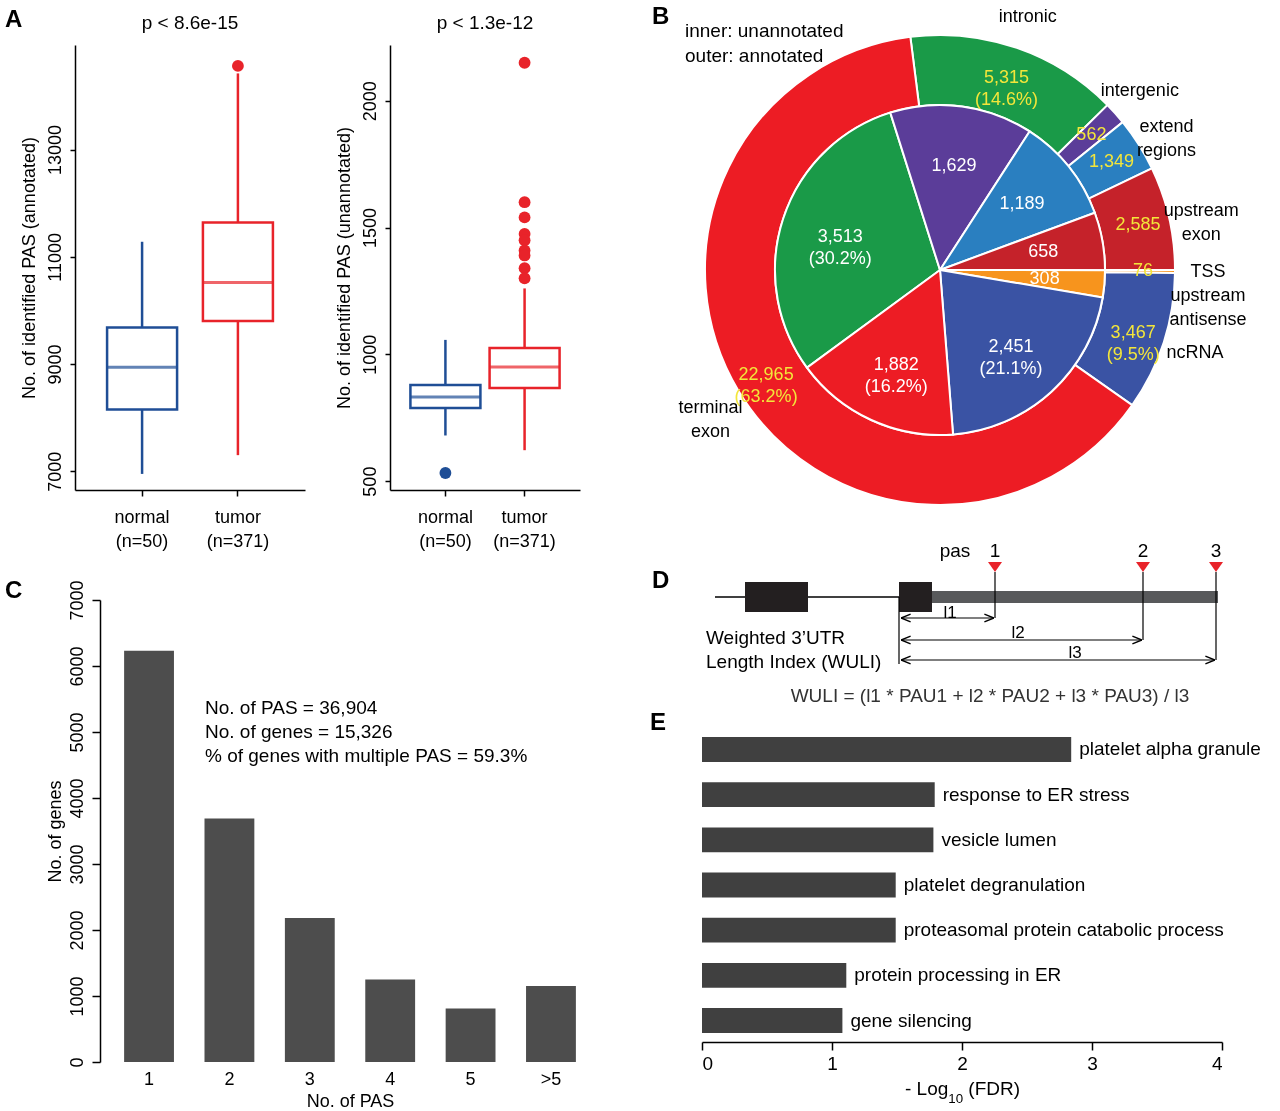 The width and height of the screenshot is (1280, 1111). Describe the element at coordinates (551, 1078) in the screenshot. I see `x-tick-label: >5` at that location.